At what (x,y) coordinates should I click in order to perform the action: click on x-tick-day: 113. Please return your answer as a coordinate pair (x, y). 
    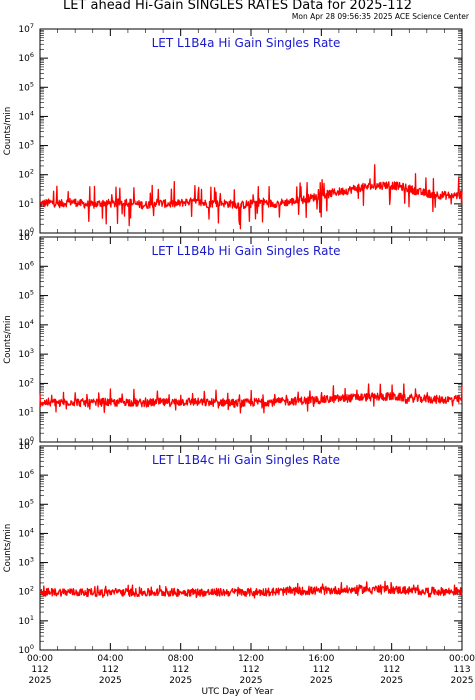
    Looking at the image, I should click on (461, 670).